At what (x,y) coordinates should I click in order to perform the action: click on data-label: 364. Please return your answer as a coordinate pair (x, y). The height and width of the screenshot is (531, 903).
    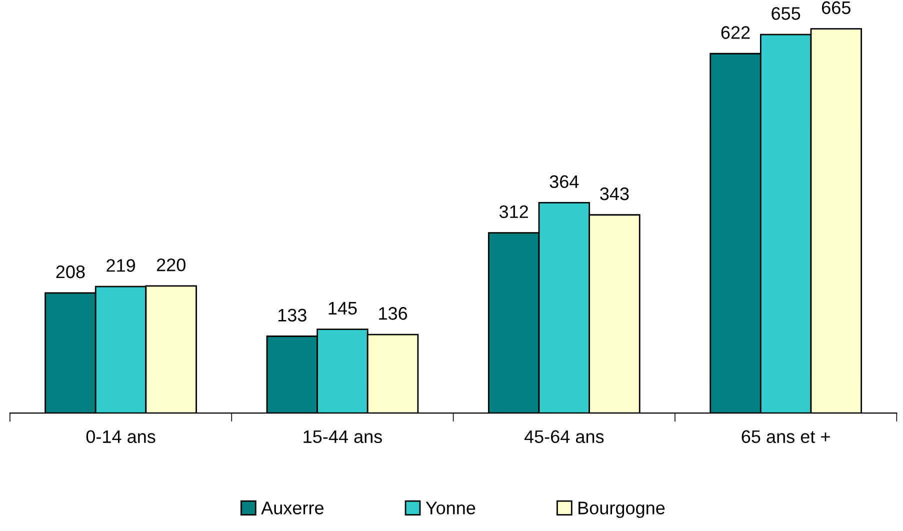
    Looking at the image, I should click on (564, 181).